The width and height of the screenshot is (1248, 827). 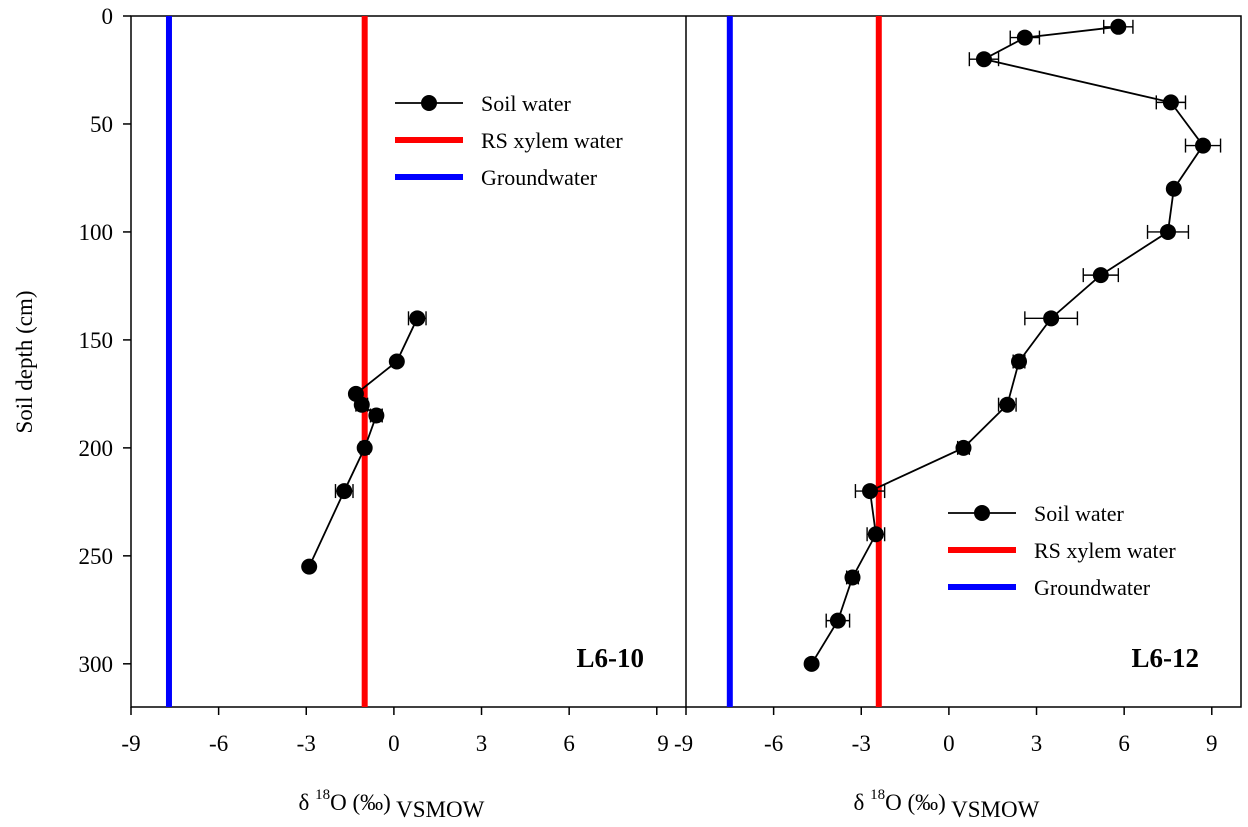 I want to click on y-axis-title: Soil depth (cm), so click(x=24, y=361).